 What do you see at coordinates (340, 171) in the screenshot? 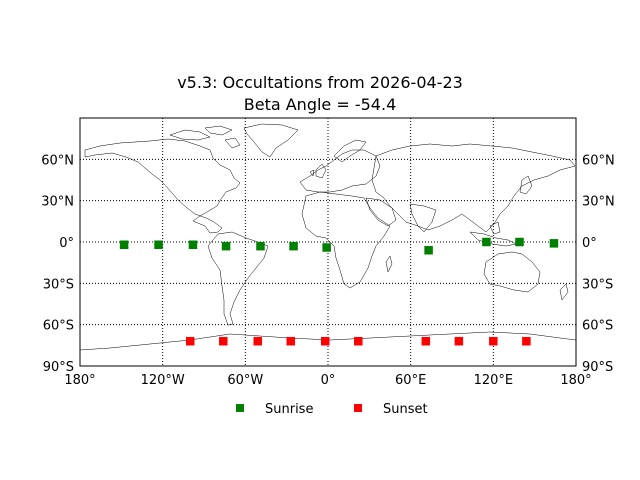
I see `europe-coastline` at bounding box center [340, 171].